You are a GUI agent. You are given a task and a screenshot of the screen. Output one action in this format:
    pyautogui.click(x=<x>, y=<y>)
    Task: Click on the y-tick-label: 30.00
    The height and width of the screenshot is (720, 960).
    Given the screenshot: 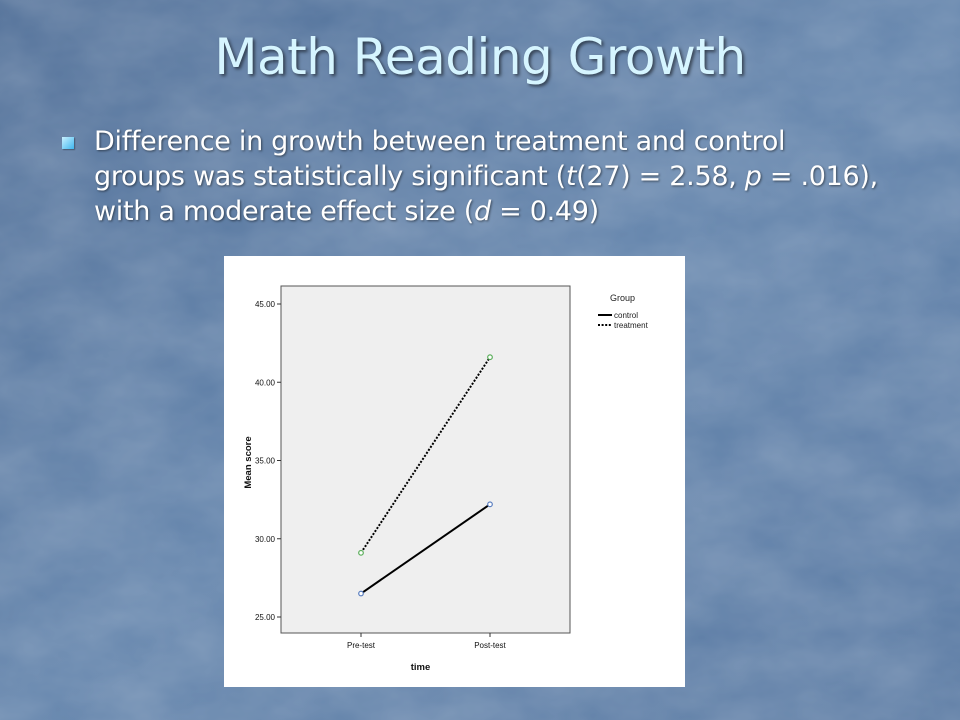 What is the action you would take?
    pyautogui.click(x=265, y=539)
    